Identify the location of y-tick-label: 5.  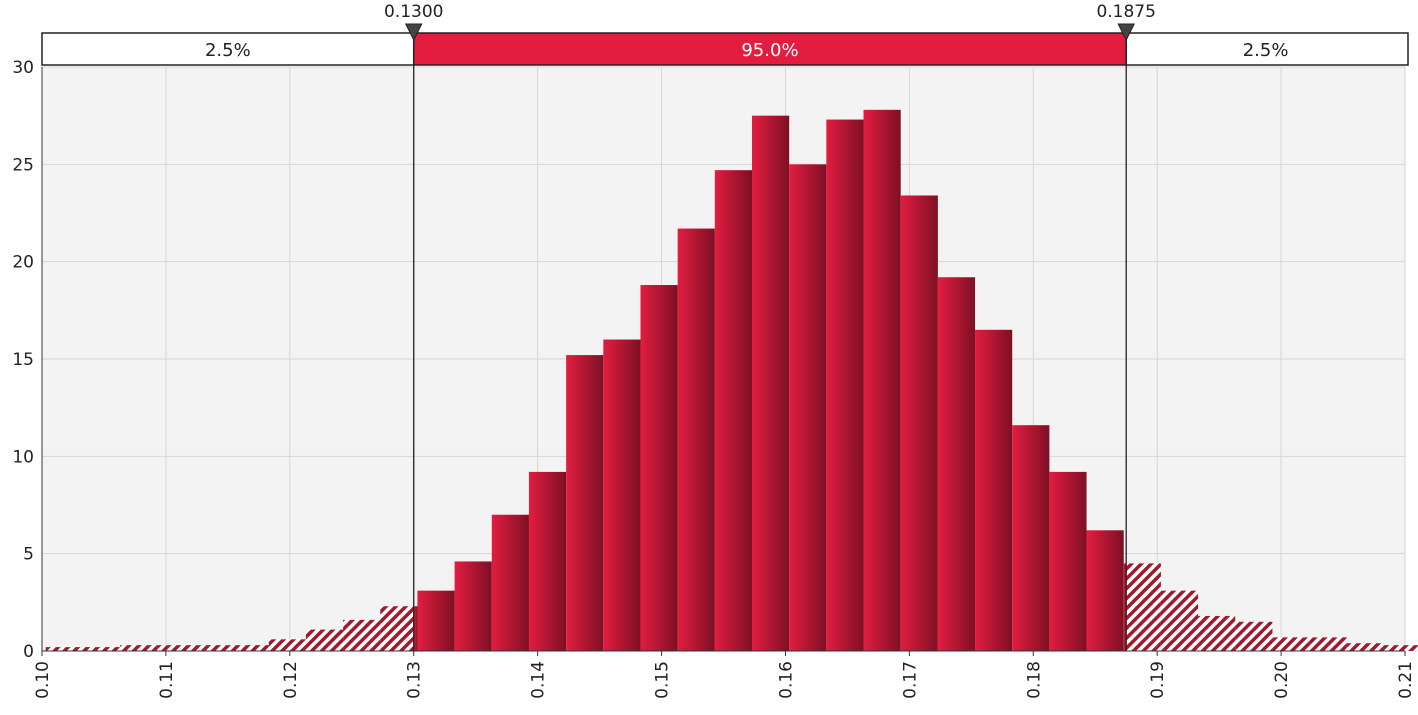
(28, 555).